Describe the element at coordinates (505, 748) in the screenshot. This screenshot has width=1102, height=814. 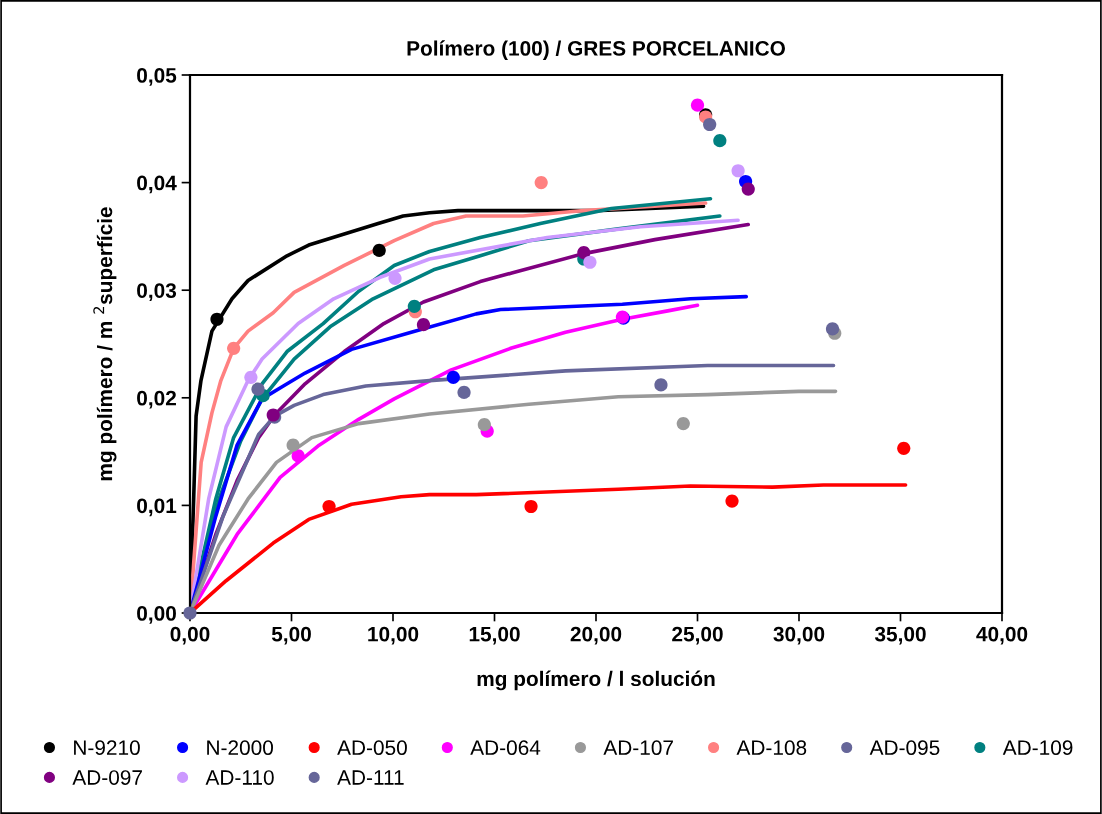
I see `legend-label: AD-064` at that location.